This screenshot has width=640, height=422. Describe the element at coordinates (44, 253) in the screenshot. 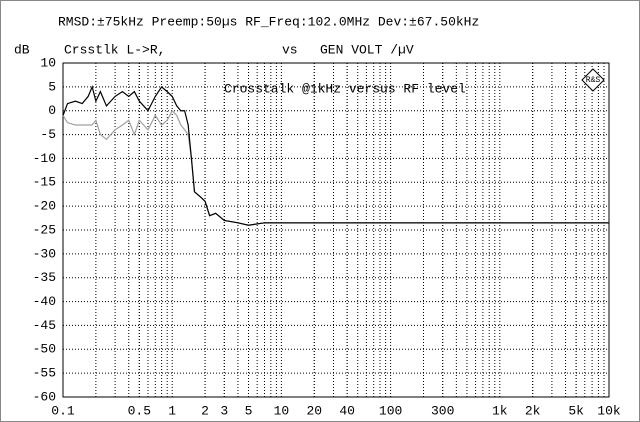

I see `y-tick-label: -30` at that location.